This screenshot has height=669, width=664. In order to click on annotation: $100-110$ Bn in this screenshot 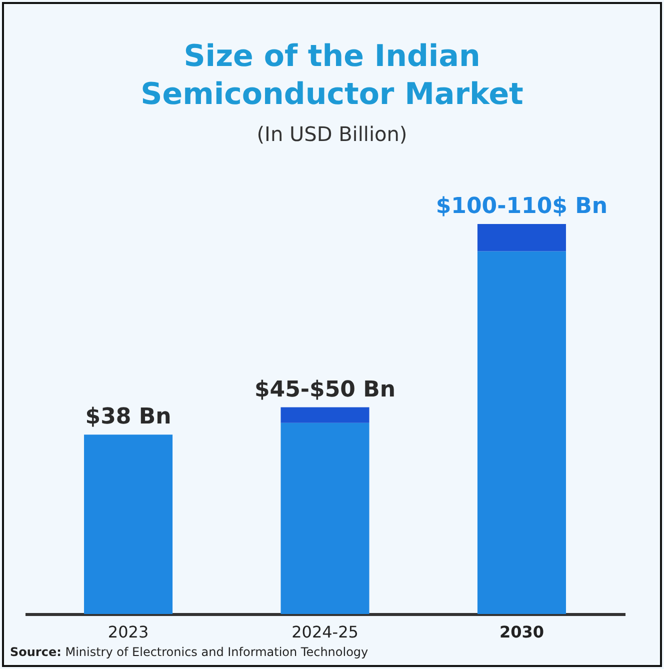, I will do `click(522, 206)`.